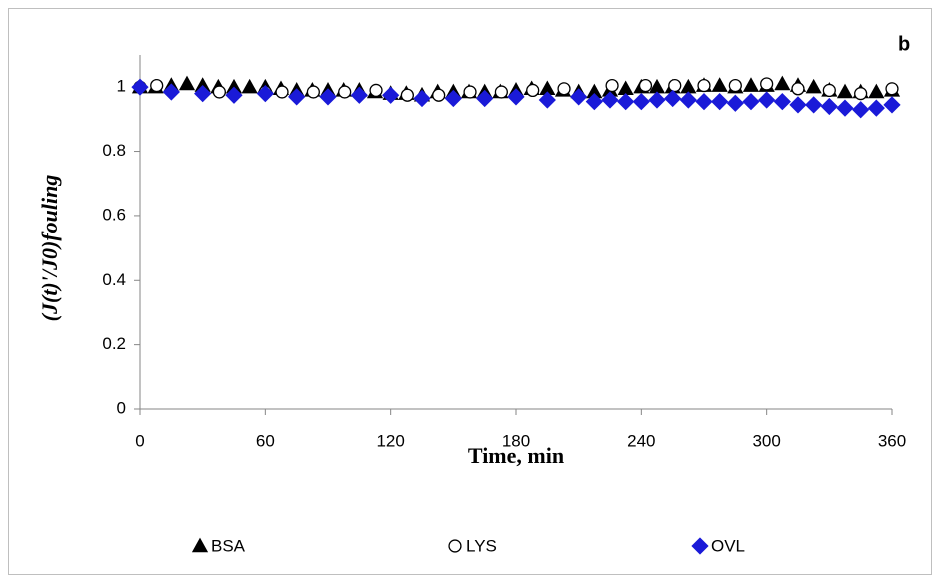 The image size is (941, 584). Describe the element at coordinates (114, 214) in the screenshot. I see `y-tick-label: 0.6` at that location.